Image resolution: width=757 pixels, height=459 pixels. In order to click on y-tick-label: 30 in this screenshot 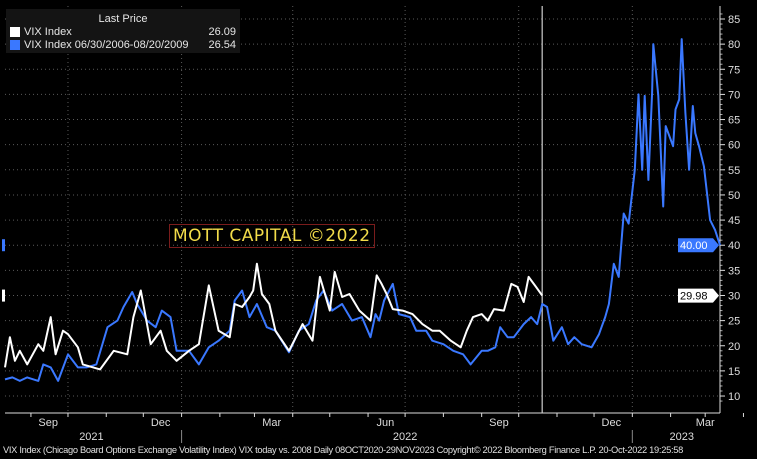, I will do `click(734, 296)`.